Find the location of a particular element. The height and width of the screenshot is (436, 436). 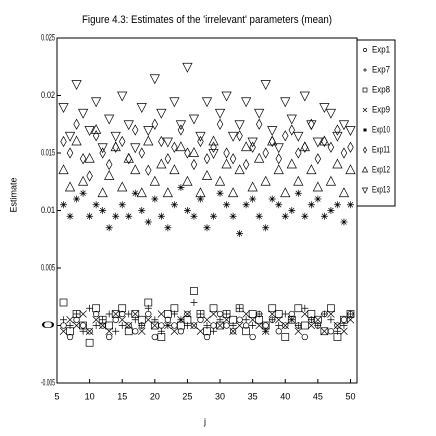

x-tick-label: 10 is located at coordinates (90, 396).